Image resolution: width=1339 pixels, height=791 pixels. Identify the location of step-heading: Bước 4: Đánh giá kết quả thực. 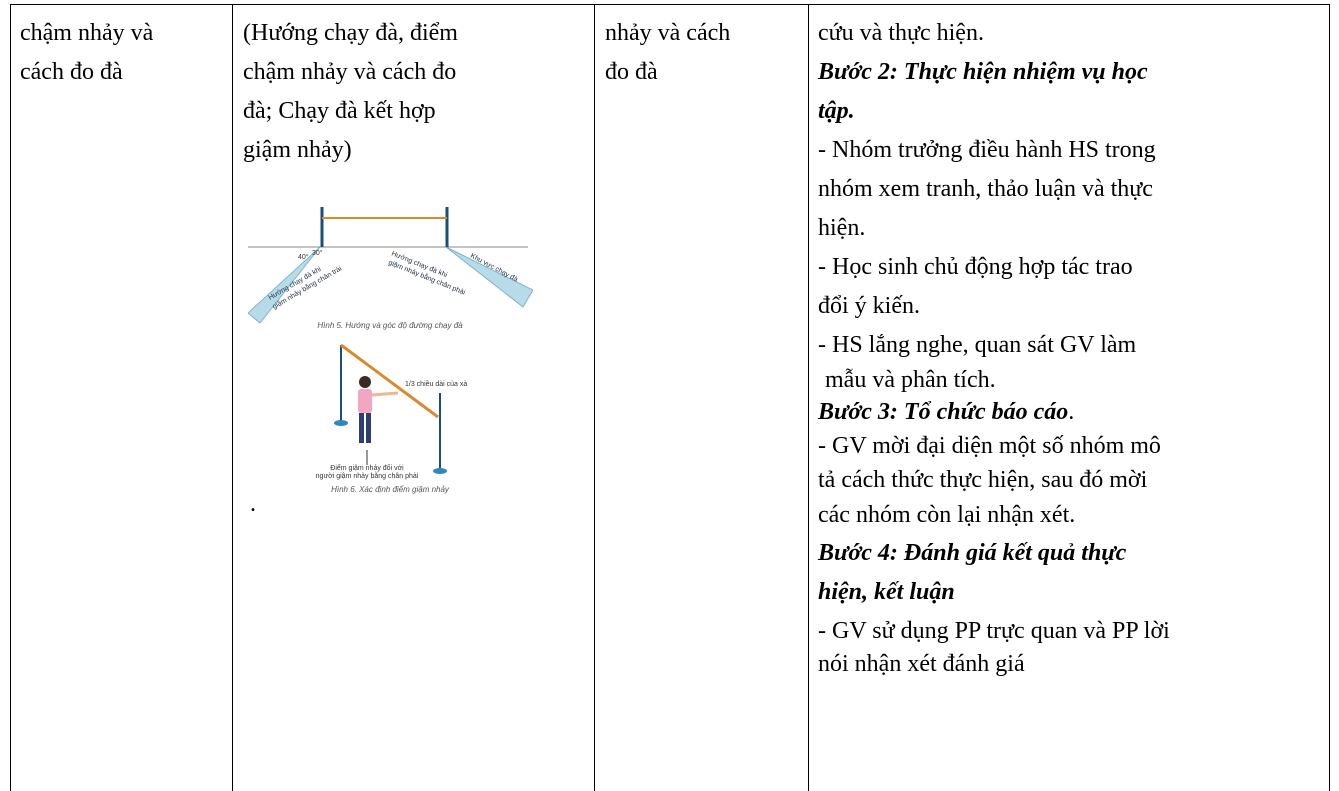
(972, 553).